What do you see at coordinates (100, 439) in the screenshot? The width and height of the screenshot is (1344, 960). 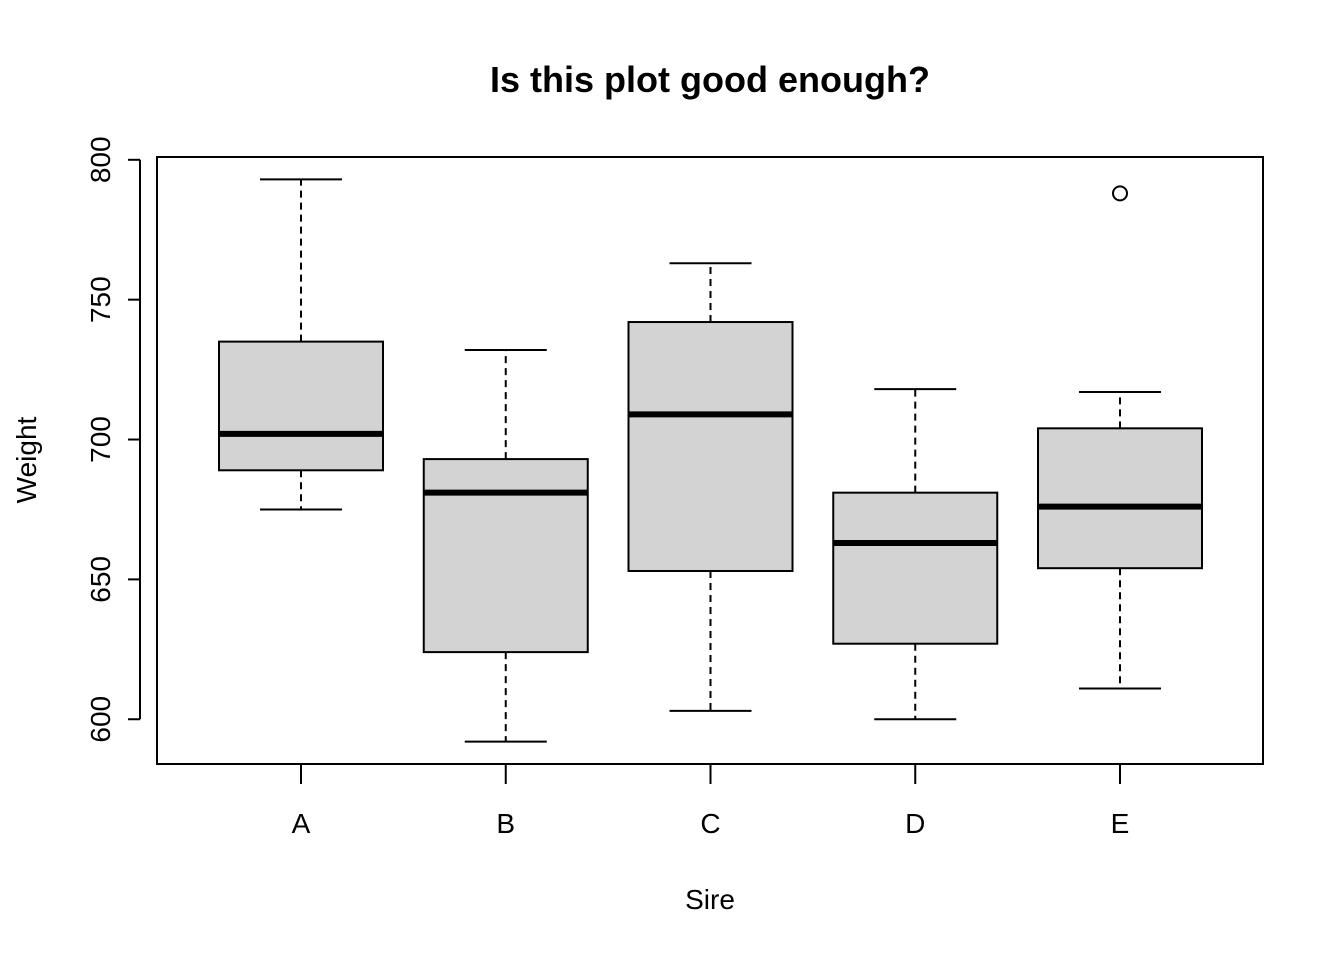 I see `y-tick-label-700: 700` at bounding box center [100, 439].